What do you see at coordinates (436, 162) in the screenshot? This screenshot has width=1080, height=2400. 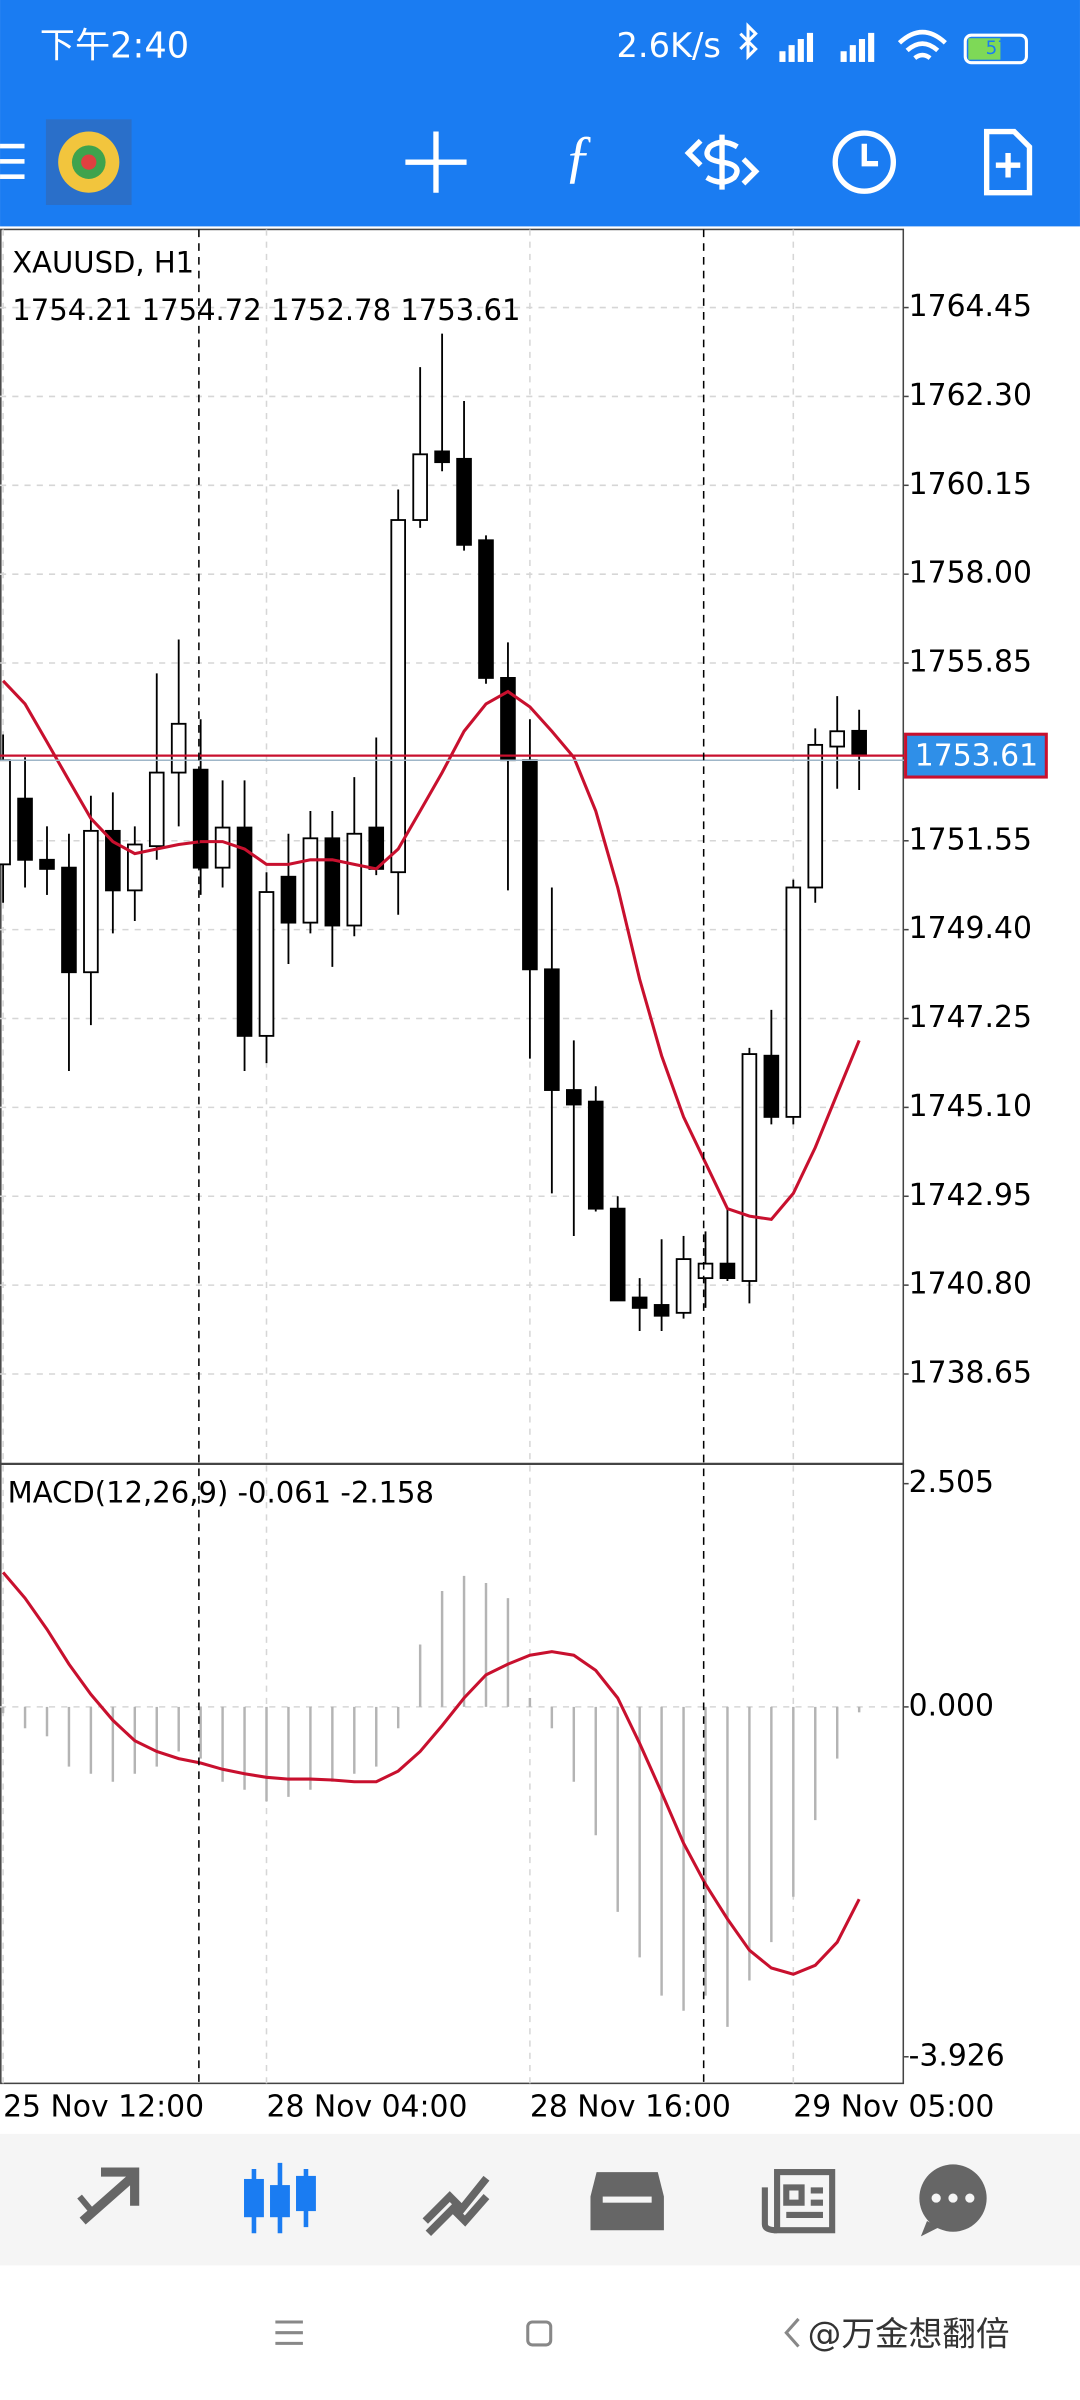 I see `crosshair-button` at bounding box center [436, 162].